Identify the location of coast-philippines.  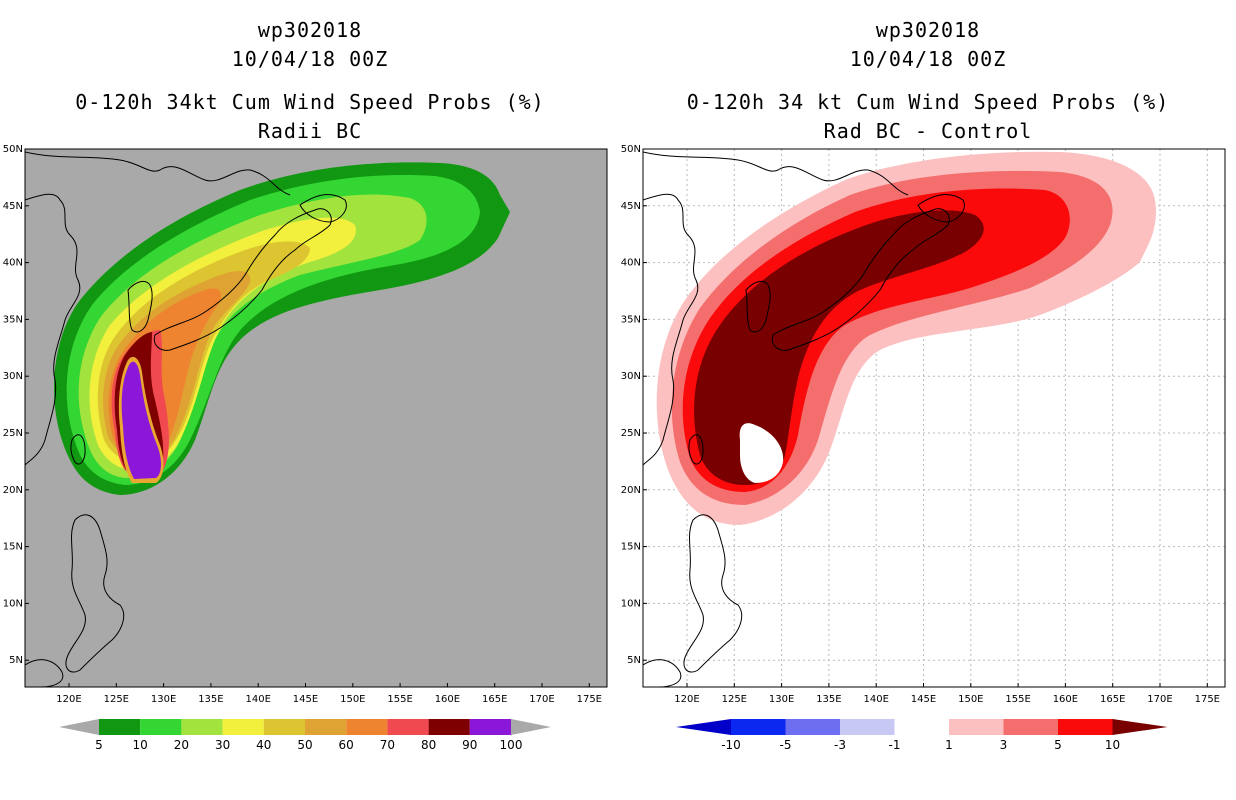
(713, 593).